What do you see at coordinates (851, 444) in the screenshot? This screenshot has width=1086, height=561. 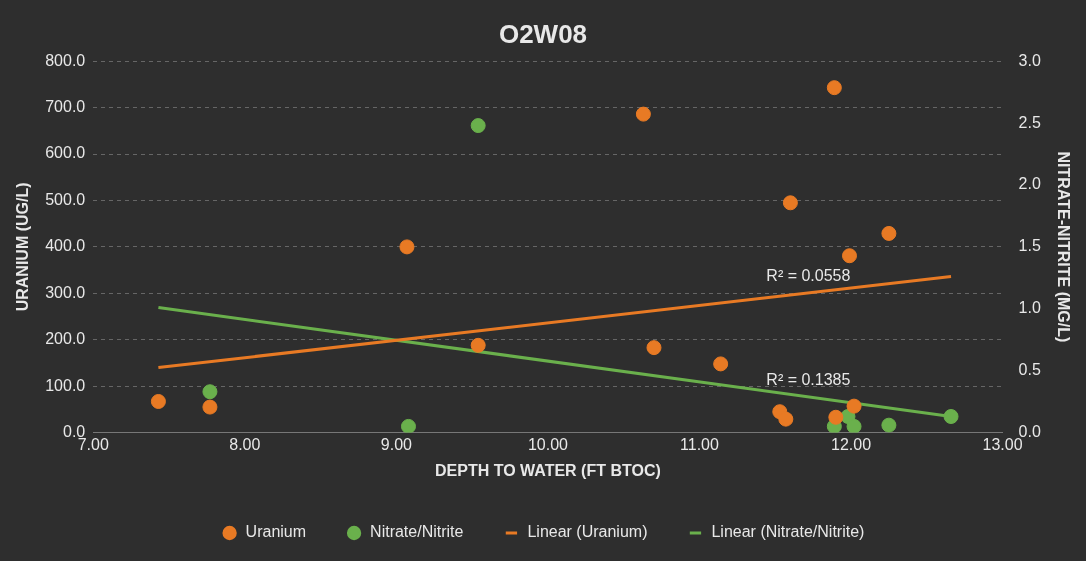 I see `x-tick-label: 12.00` at bounding box center [851, 444].